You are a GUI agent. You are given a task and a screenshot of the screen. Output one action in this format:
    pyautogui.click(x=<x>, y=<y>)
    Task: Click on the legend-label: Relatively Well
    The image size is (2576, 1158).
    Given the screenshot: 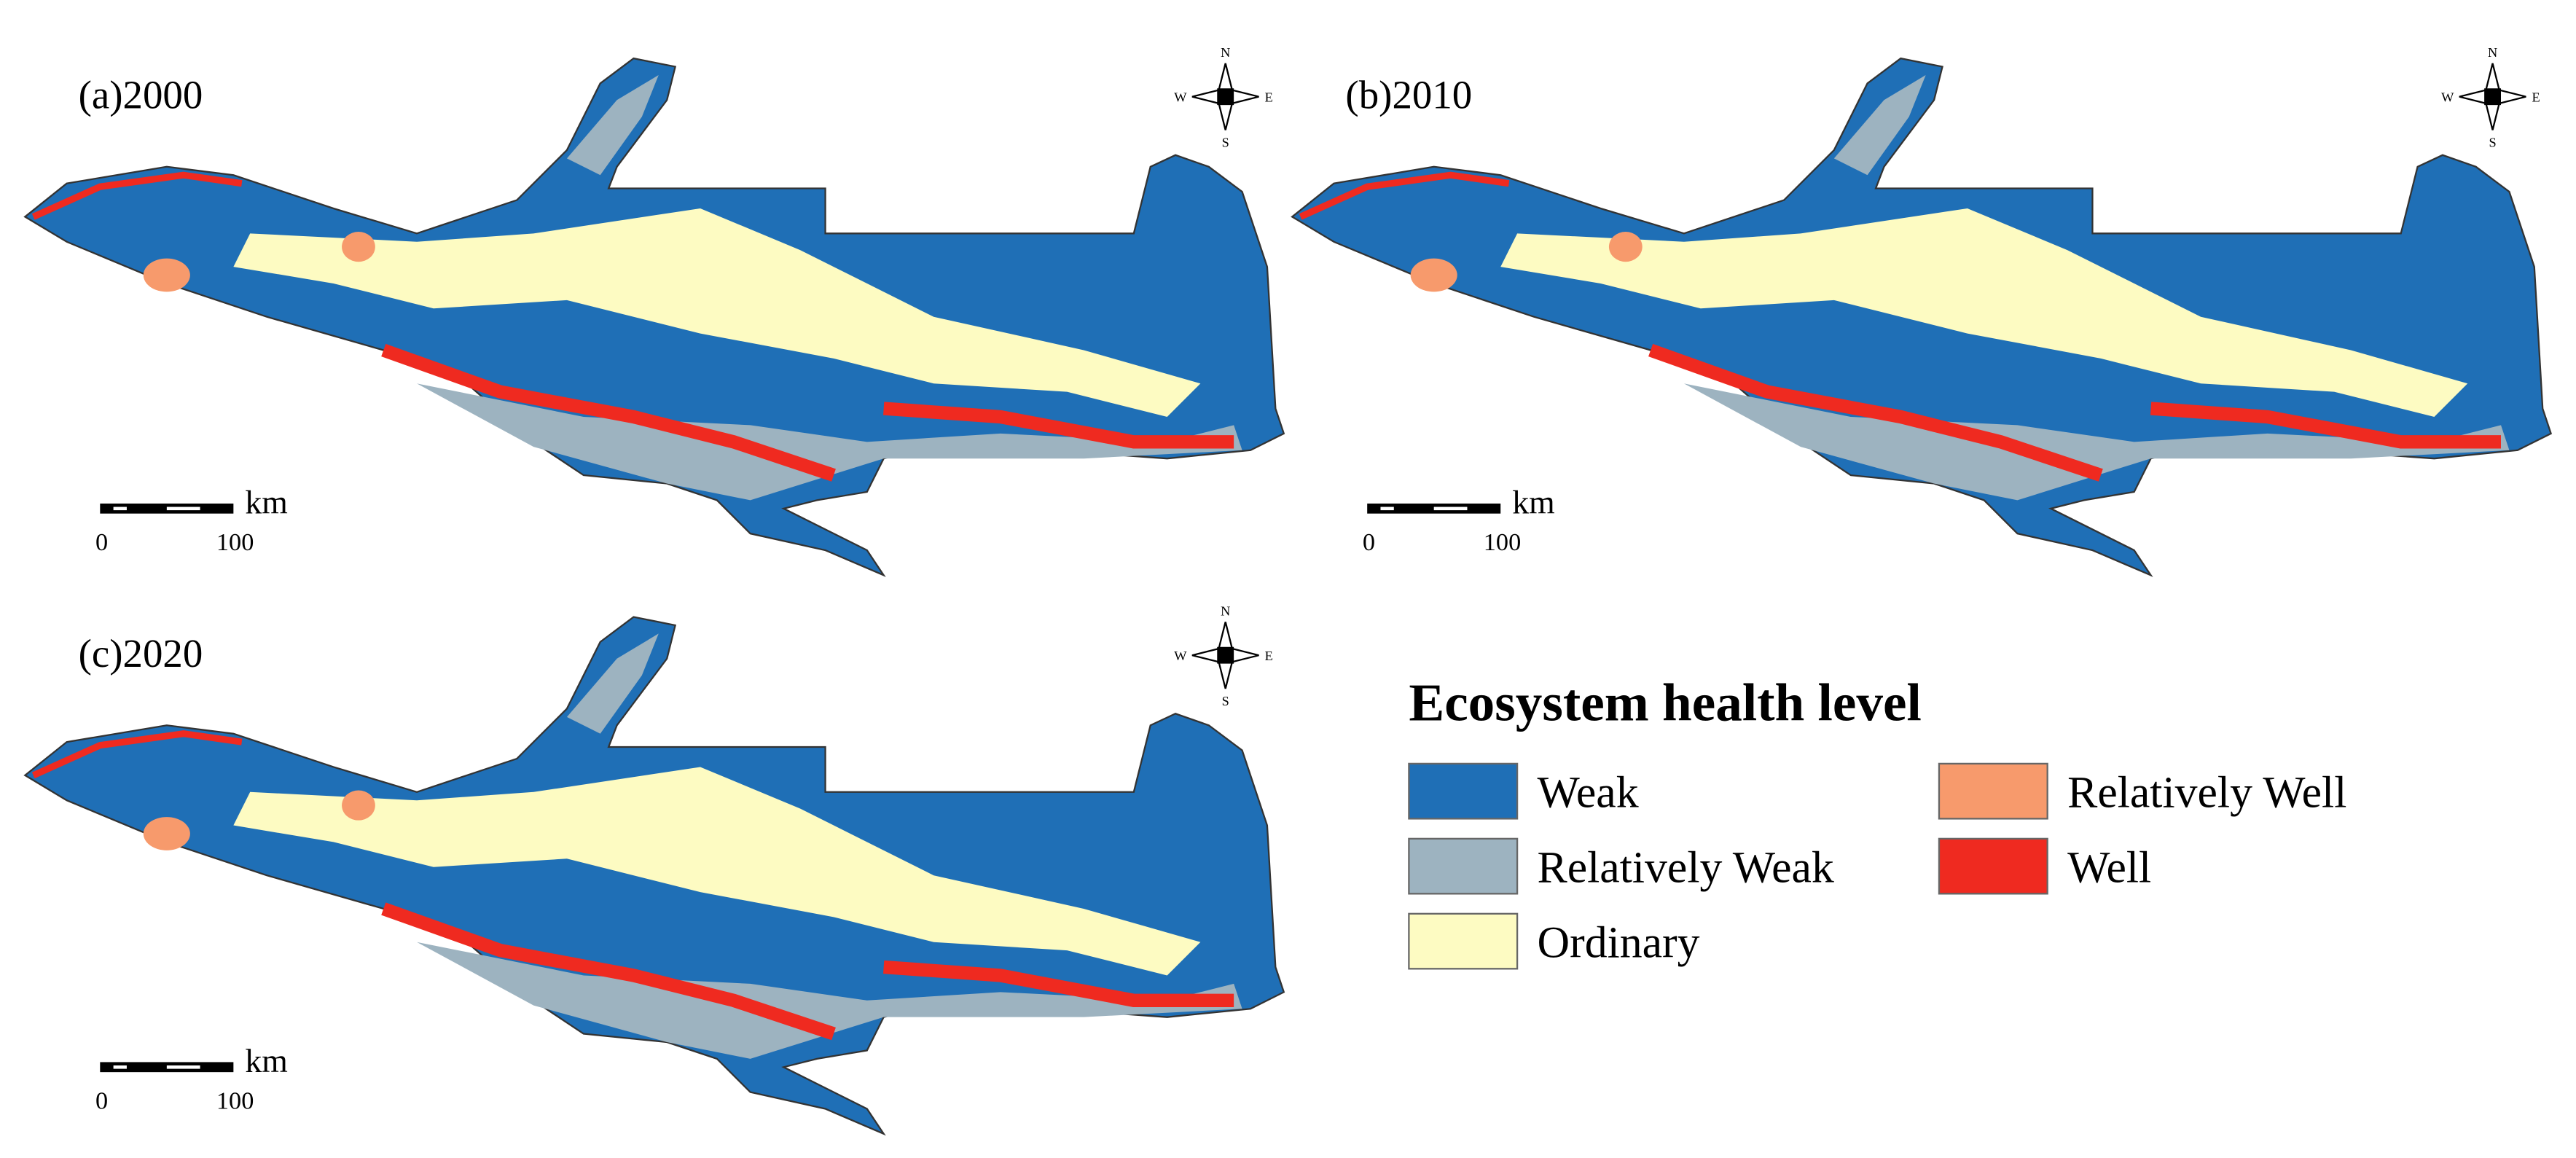 What is the action you would take?
    pyautogui.click(x=2206, y=792)
    